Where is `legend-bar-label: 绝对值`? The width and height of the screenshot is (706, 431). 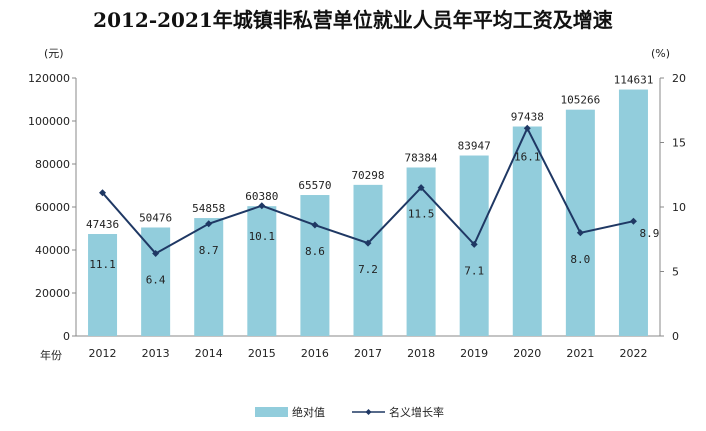 legend-bar-label: 绝对值 is located at coordinates (308, 412).